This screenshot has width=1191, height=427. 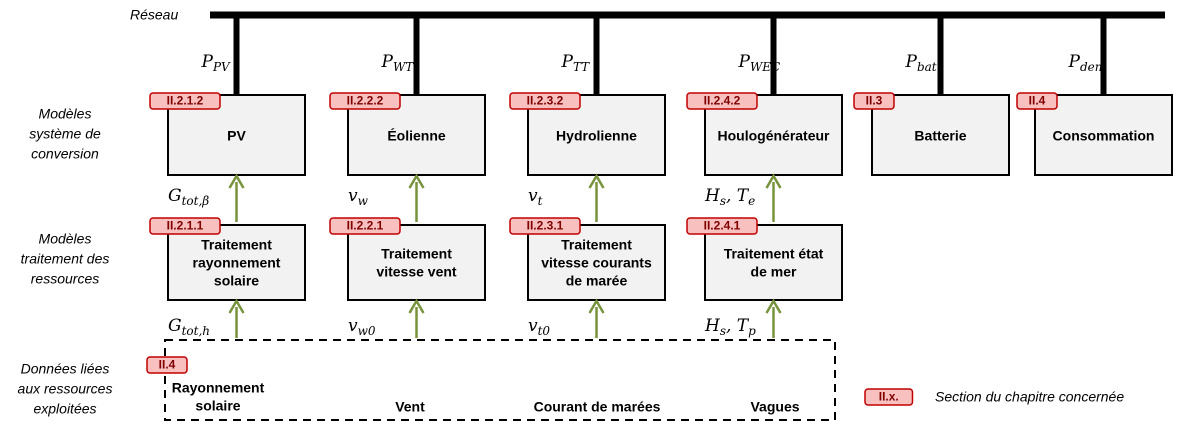 I want to click on resource-label: solaire, so click(x=217, y=406).